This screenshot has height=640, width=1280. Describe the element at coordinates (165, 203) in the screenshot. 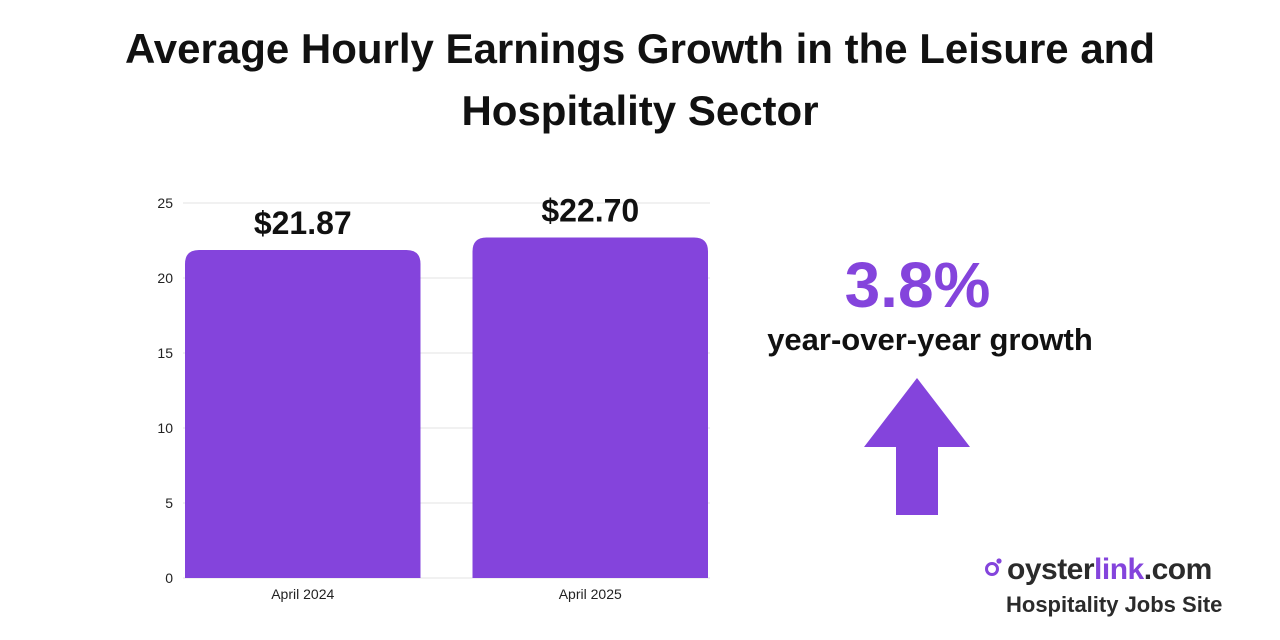

I see `y-tick-label: 25` at that location.